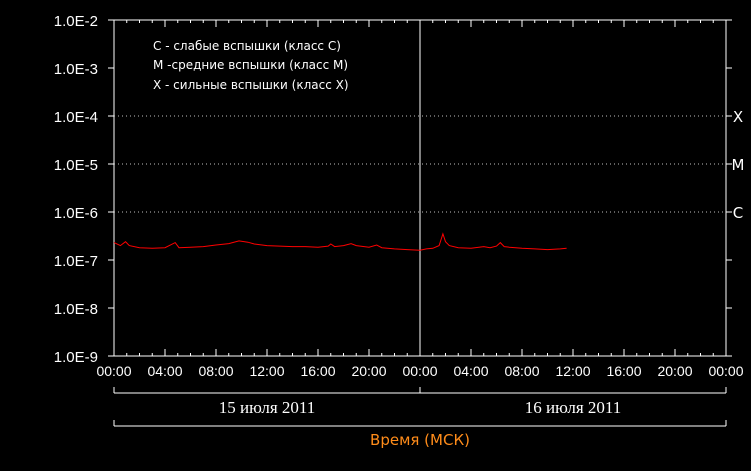 The height and width of the screenshot is (471, 751). I want to click on date-label-day2: 16 июля 2011, so click(573, 407).